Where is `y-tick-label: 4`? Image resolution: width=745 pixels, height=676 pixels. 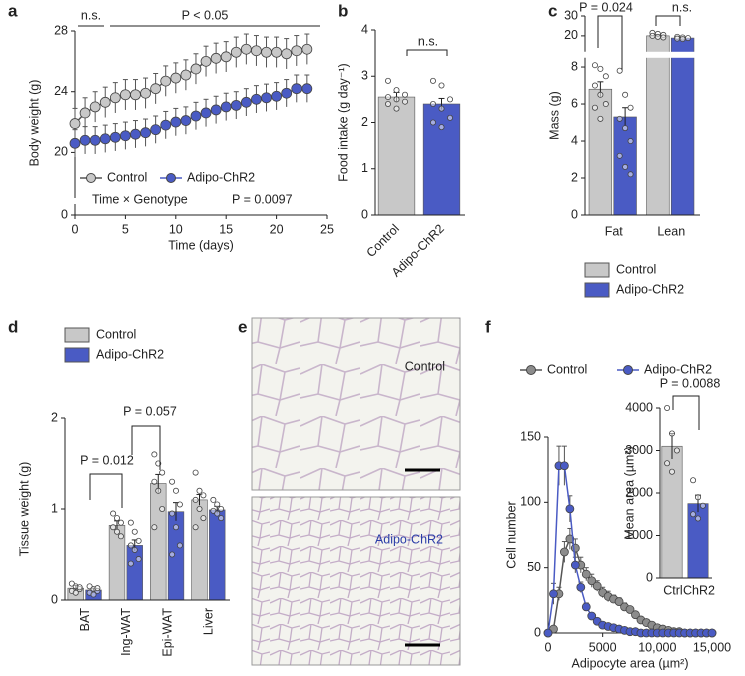 y-tick-label: 4 is located at coordinates (364, 29).